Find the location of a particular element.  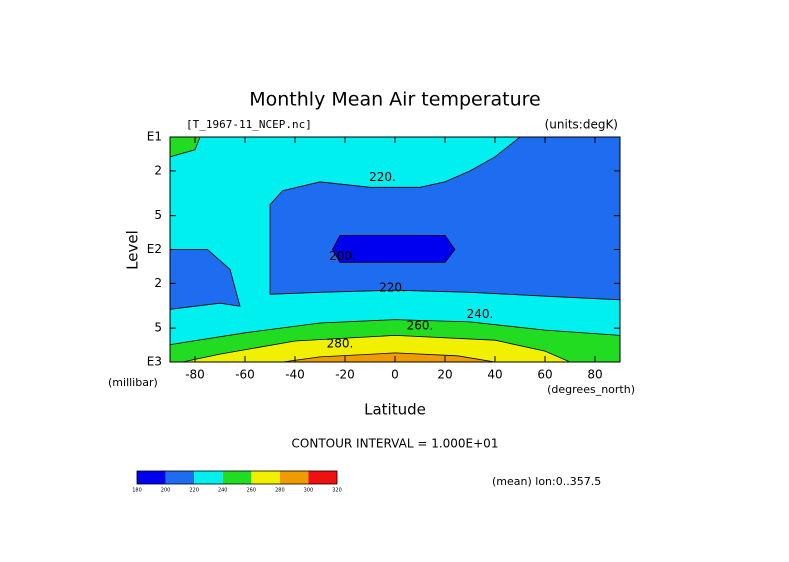

y-units: (millibar) is located at coordinates (133, 382).